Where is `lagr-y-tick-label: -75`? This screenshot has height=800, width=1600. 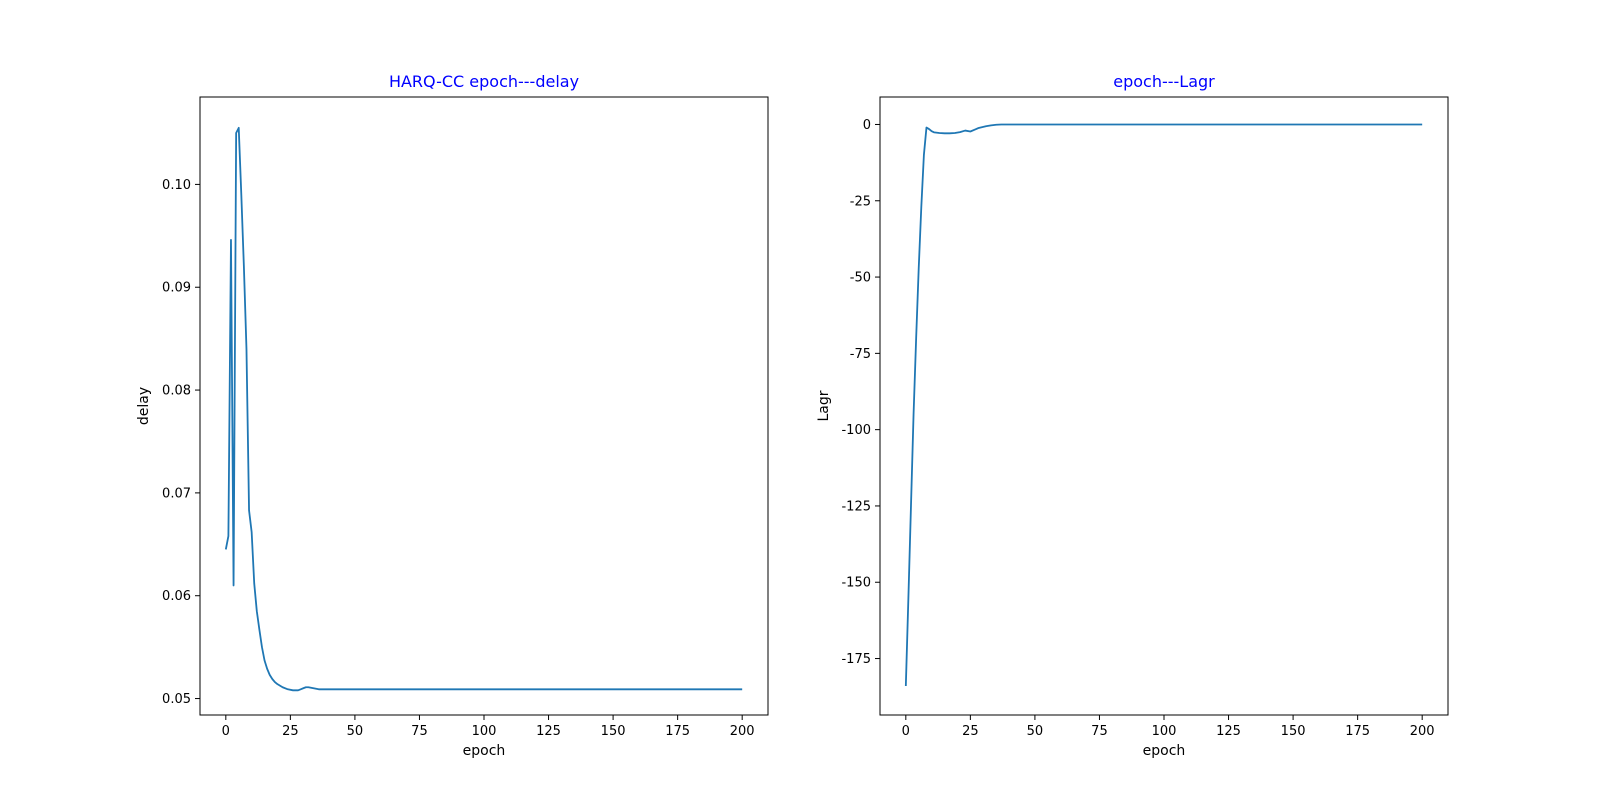 lagr-y-tick-label: -75 is located at coordinates (860, 354).